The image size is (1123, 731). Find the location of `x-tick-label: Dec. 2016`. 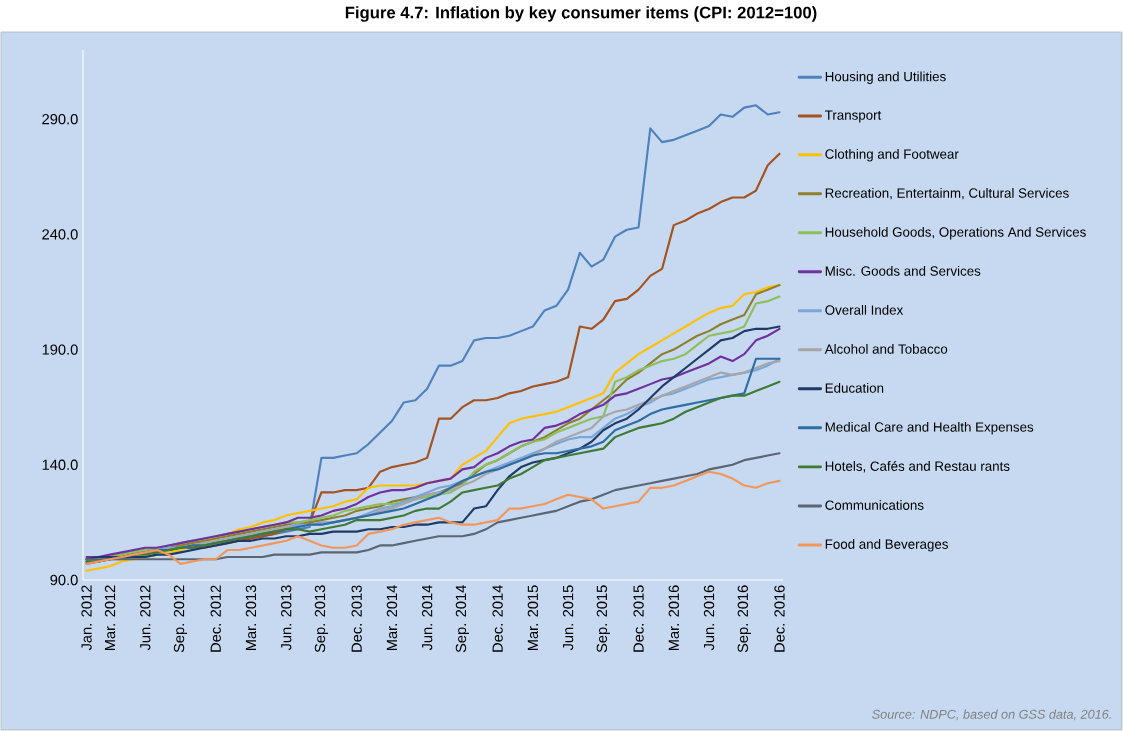

x-tick-label: Dec. 2016 is located at coordinates (779, 618).